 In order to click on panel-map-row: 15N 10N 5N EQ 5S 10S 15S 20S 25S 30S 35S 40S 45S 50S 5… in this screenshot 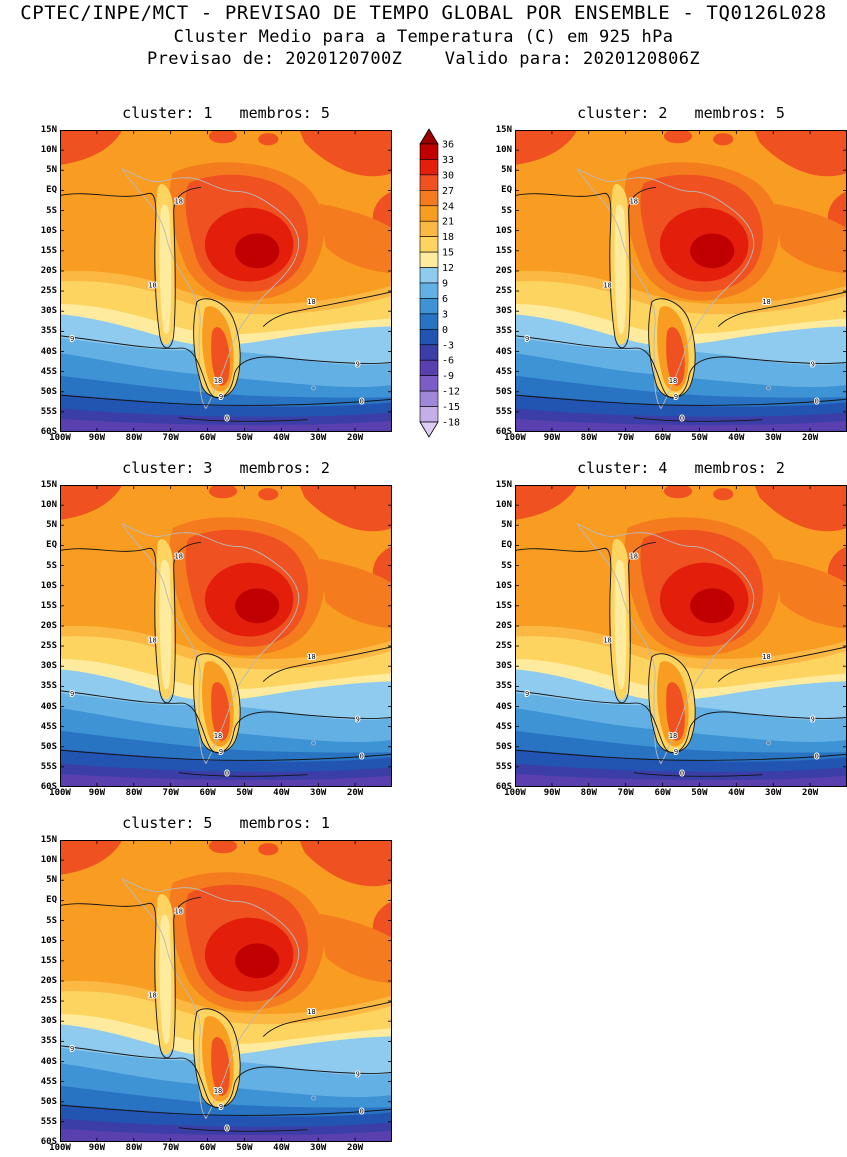, I will do `click(666, 636)`.